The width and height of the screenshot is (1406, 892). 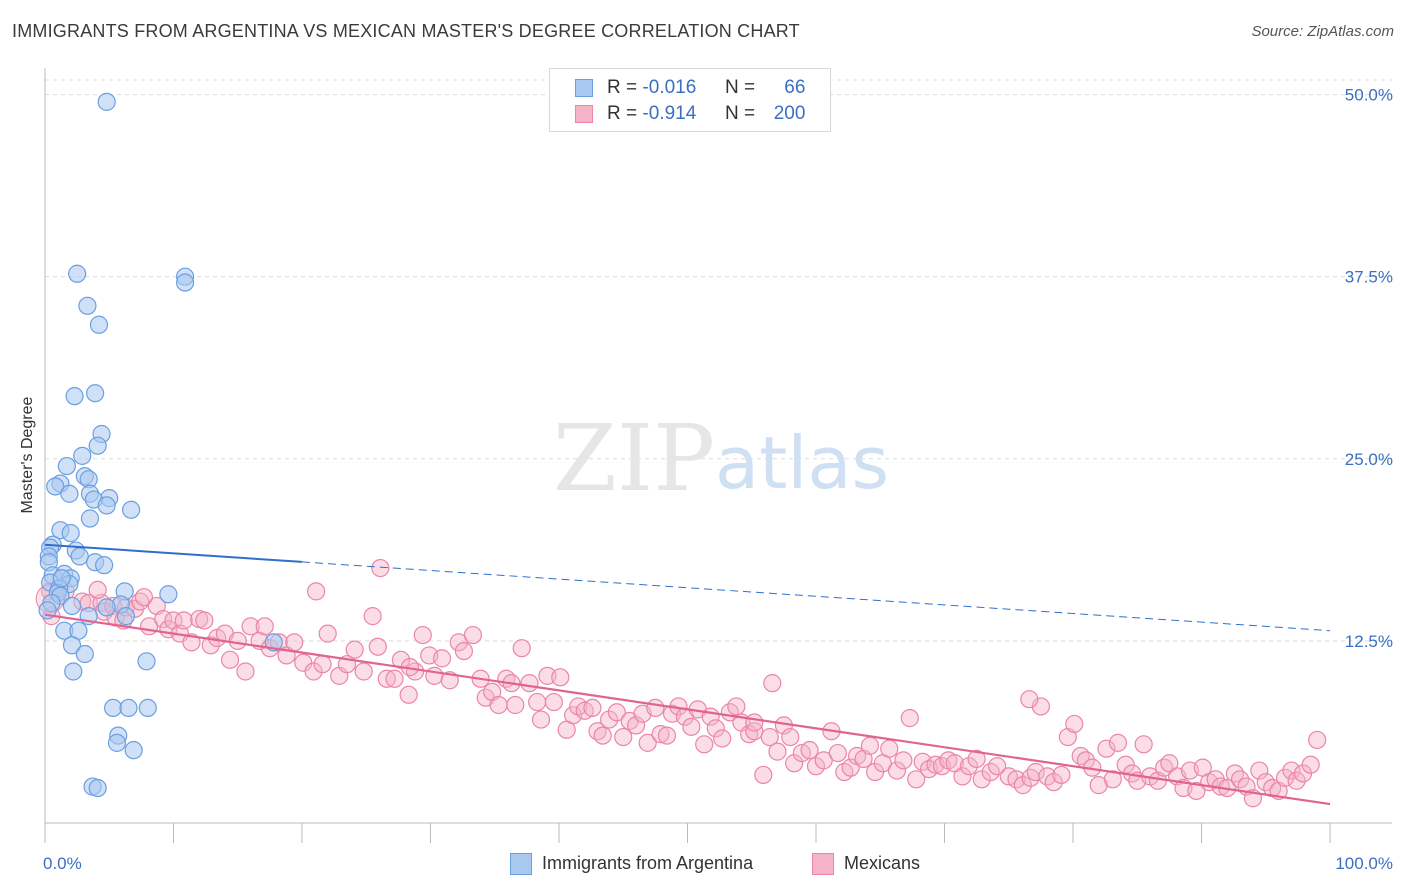 I want to click on watermark-atlas: atlas, so click(x=802, y=463).